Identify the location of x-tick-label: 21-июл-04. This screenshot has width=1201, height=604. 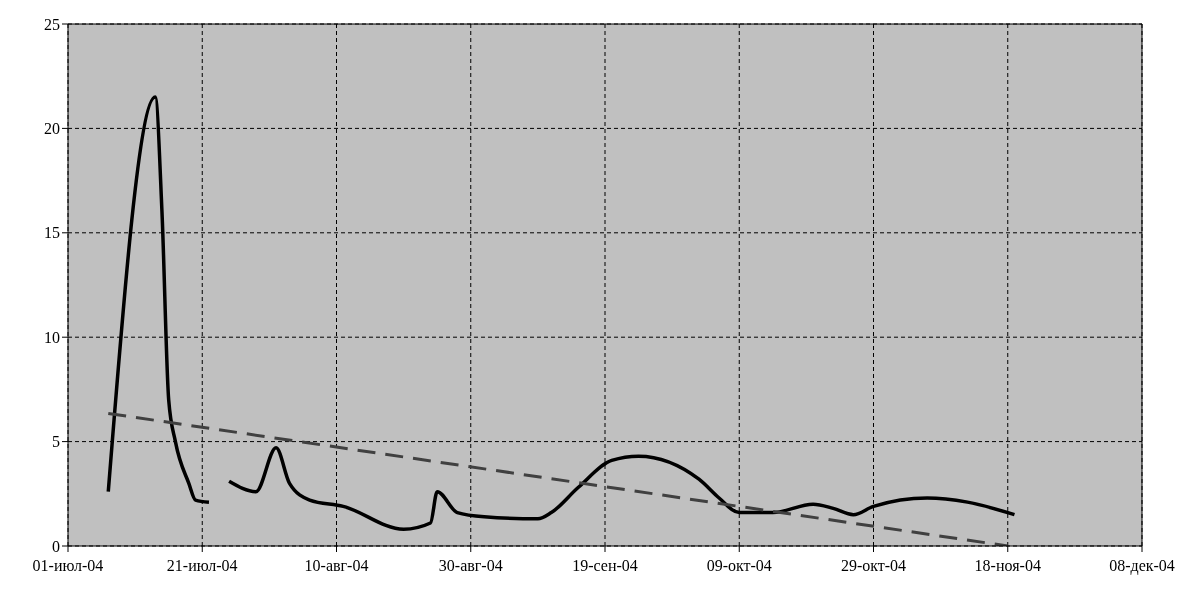
(202, 566).